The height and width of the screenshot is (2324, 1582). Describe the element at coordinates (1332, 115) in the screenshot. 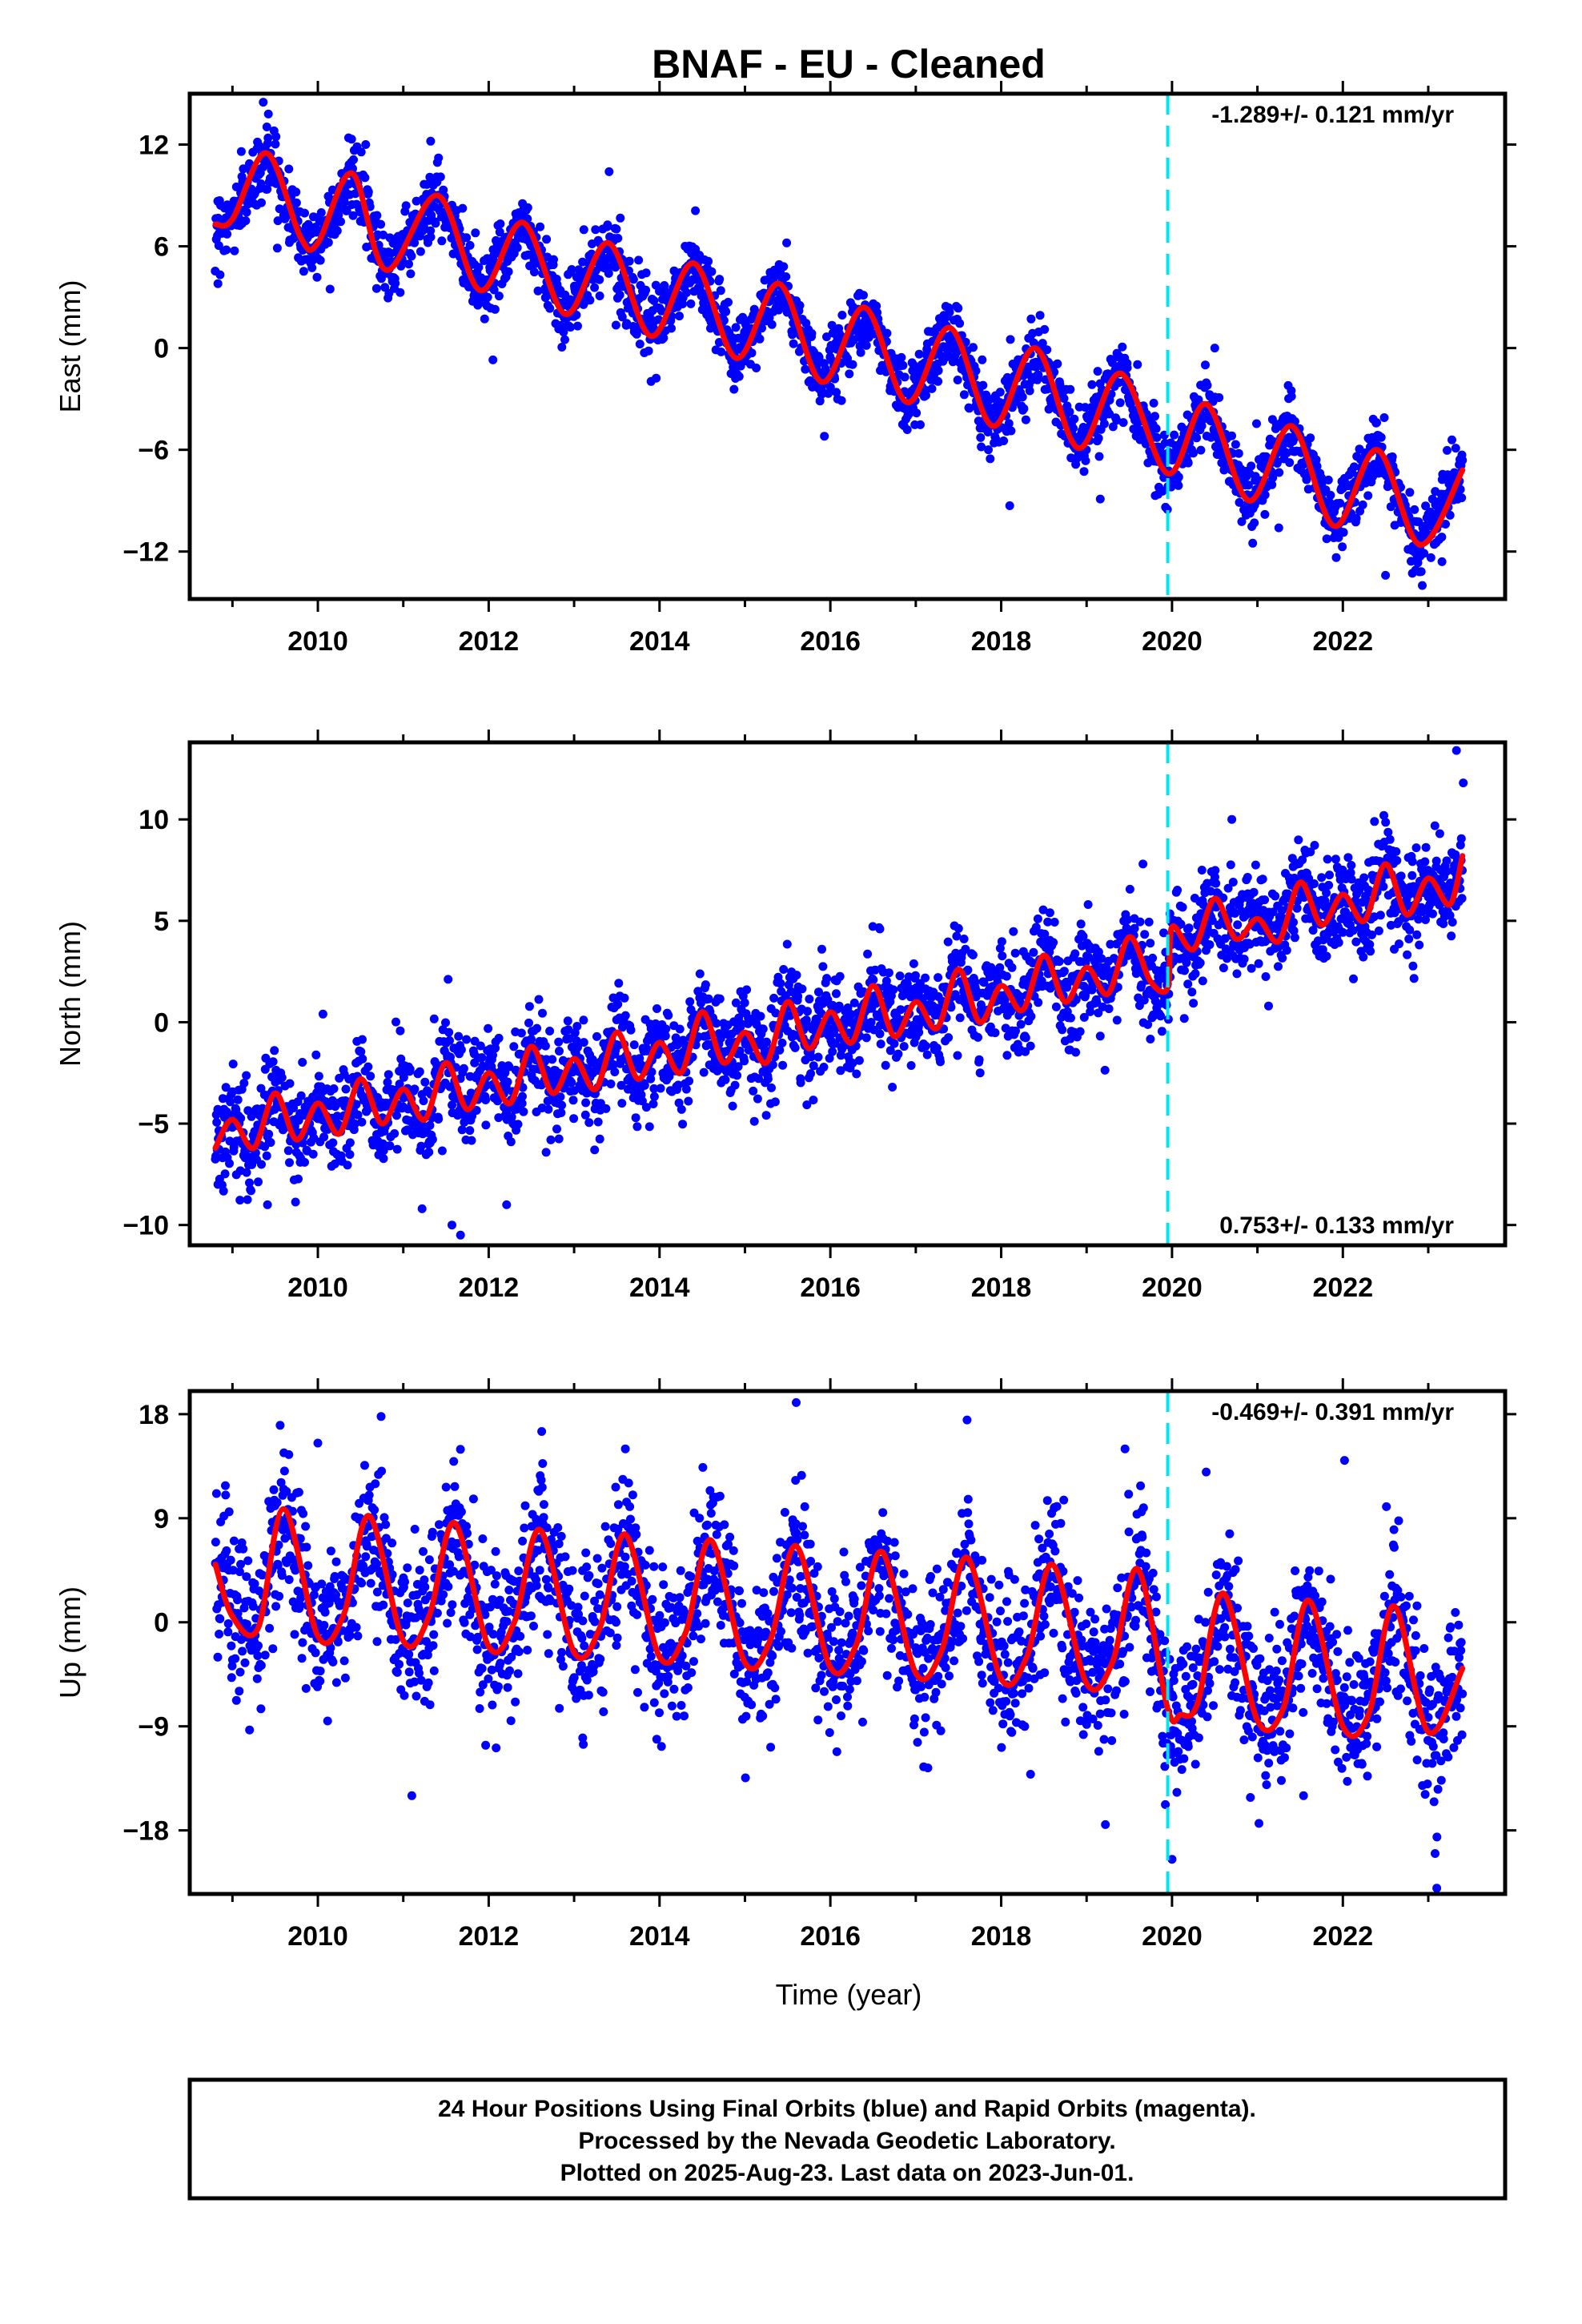

I see `east-rate-label: -1.289+/- 0.121 mm/yr` at that location.